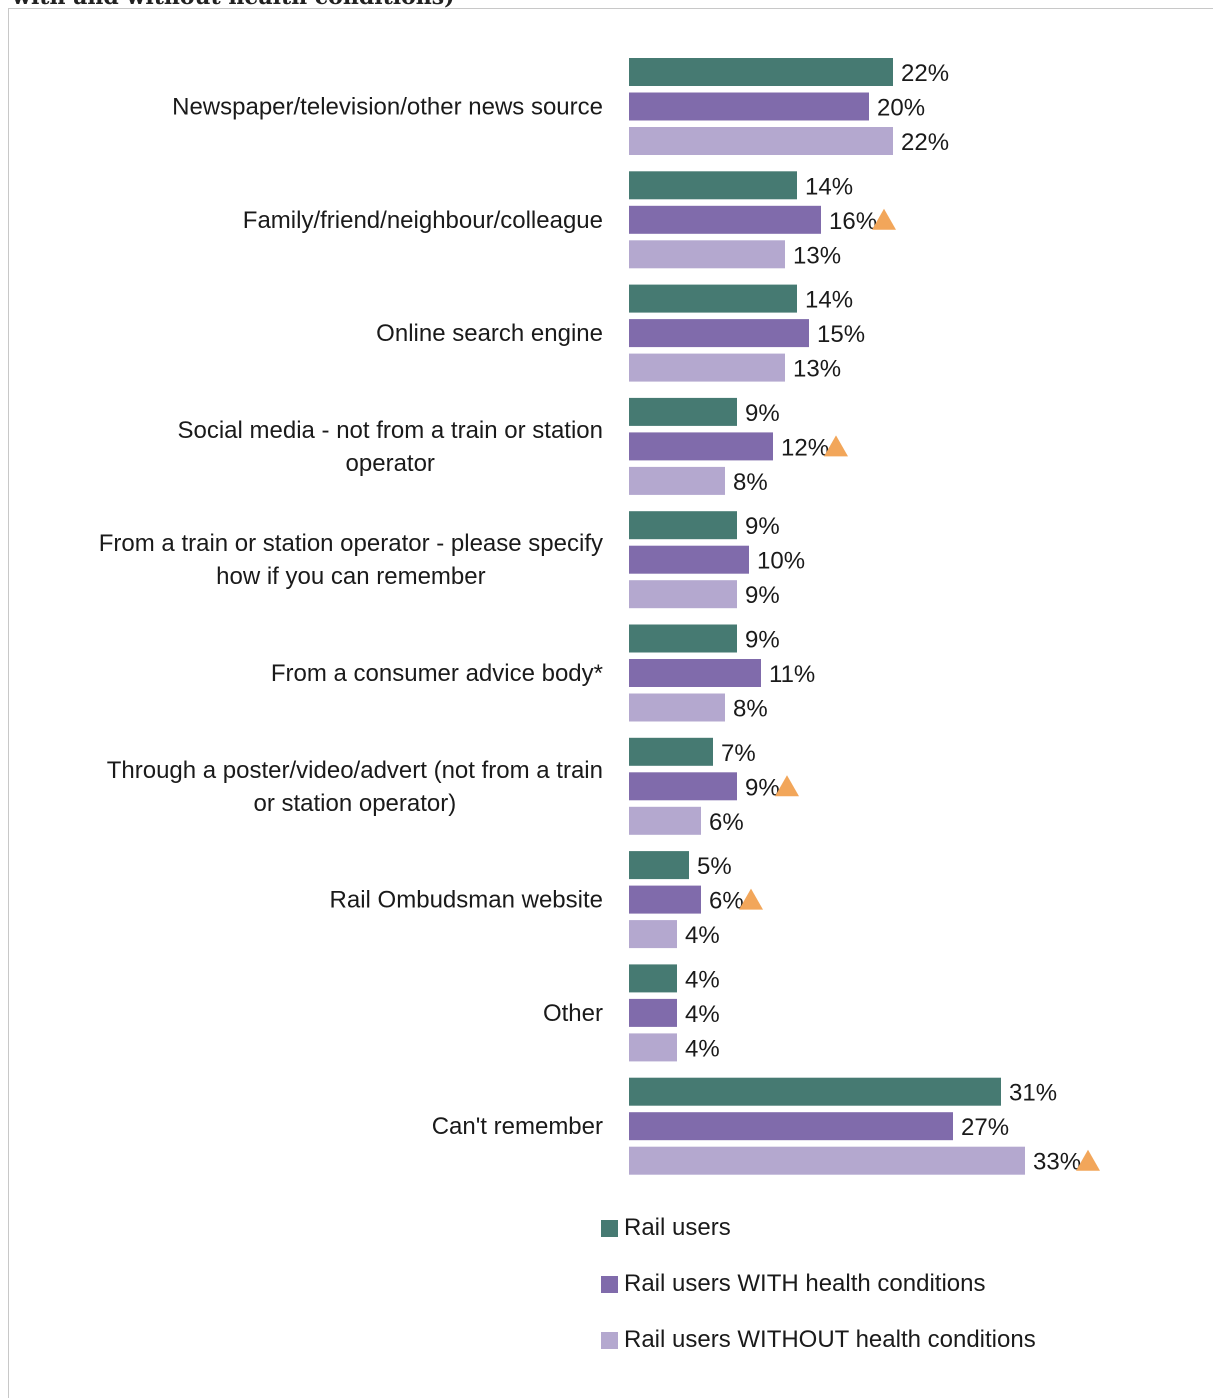 The width and height of the screenshot is (1223, 1398). Describe the element at coordinates (985, 1127) in the screenshot. I see `data-label: 27%` at that location.